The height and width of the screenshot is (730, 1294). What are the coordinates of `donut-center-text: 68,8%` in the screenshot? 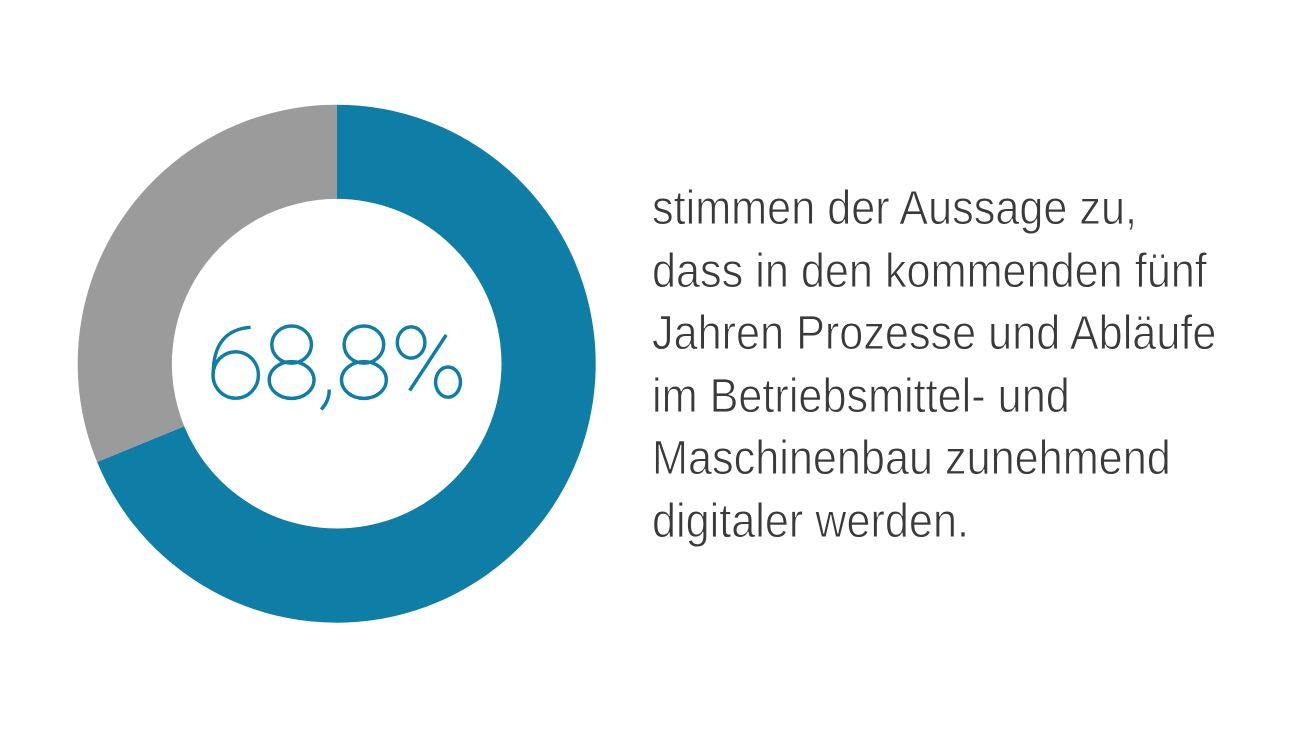 It's located at (337, 364).